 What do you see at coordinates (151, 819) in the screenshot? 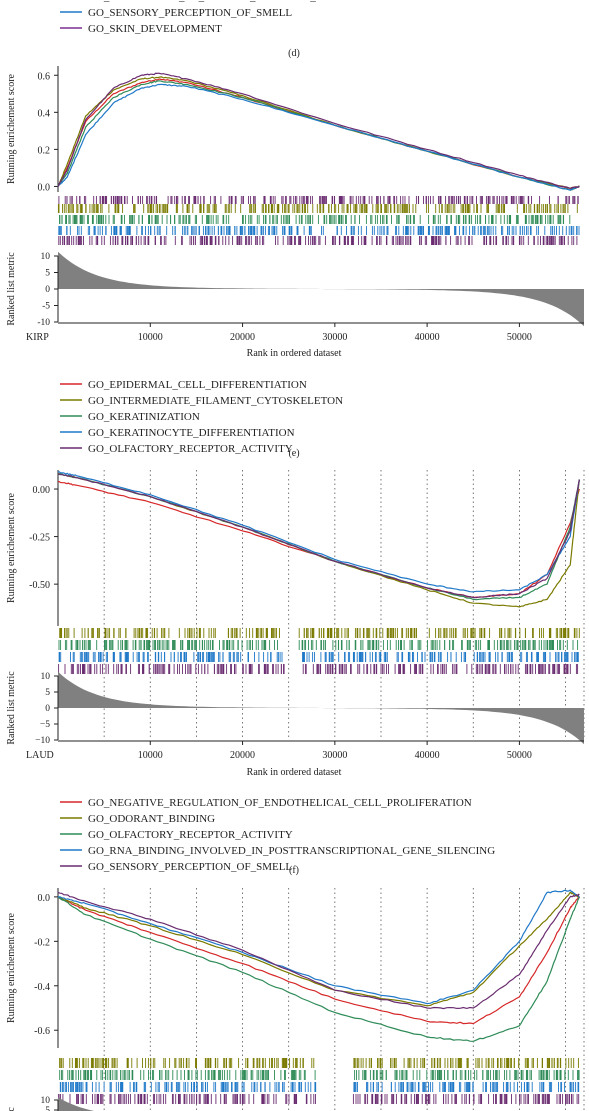
I see `legend-LAUD-label: GO_ODORANT_BINDING` at bounding box center [151, 819].